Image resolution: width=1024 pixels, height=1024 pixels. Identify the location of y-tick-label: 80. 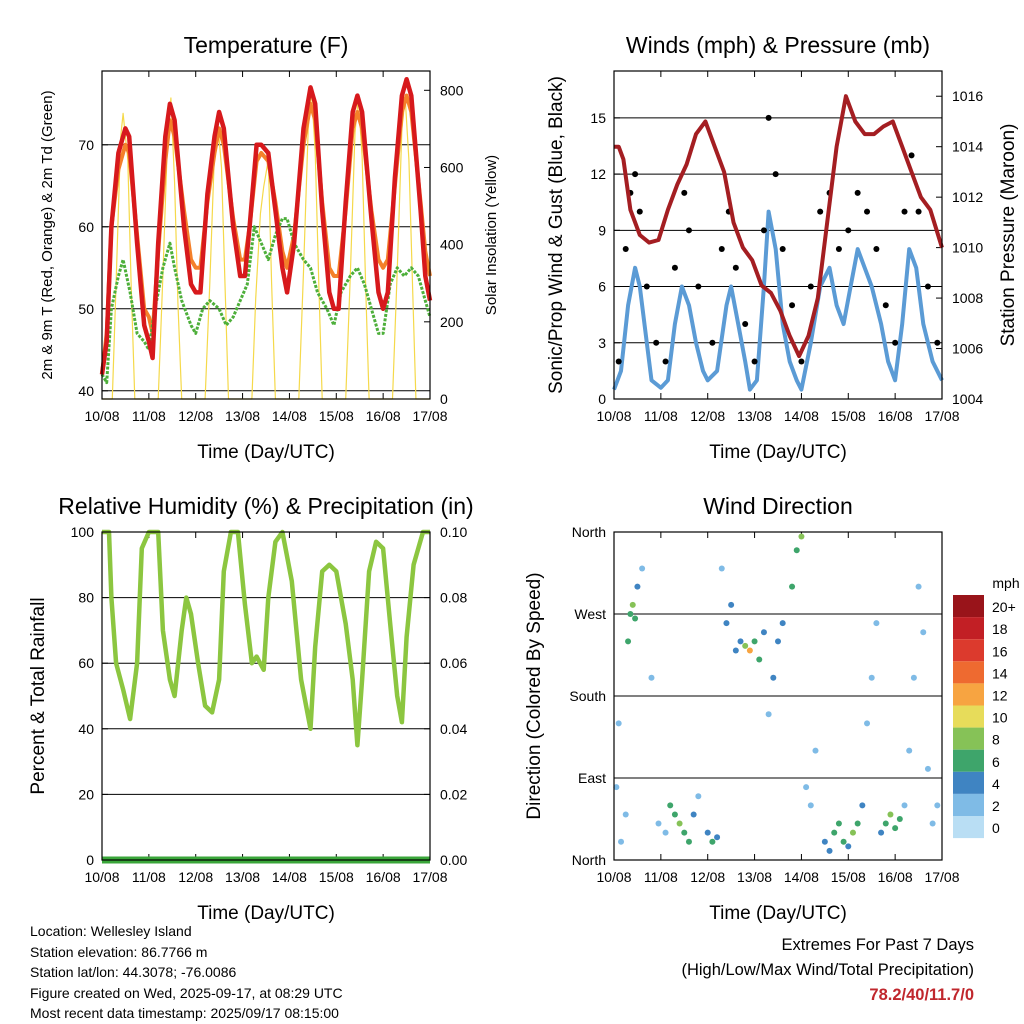
(86, 598).